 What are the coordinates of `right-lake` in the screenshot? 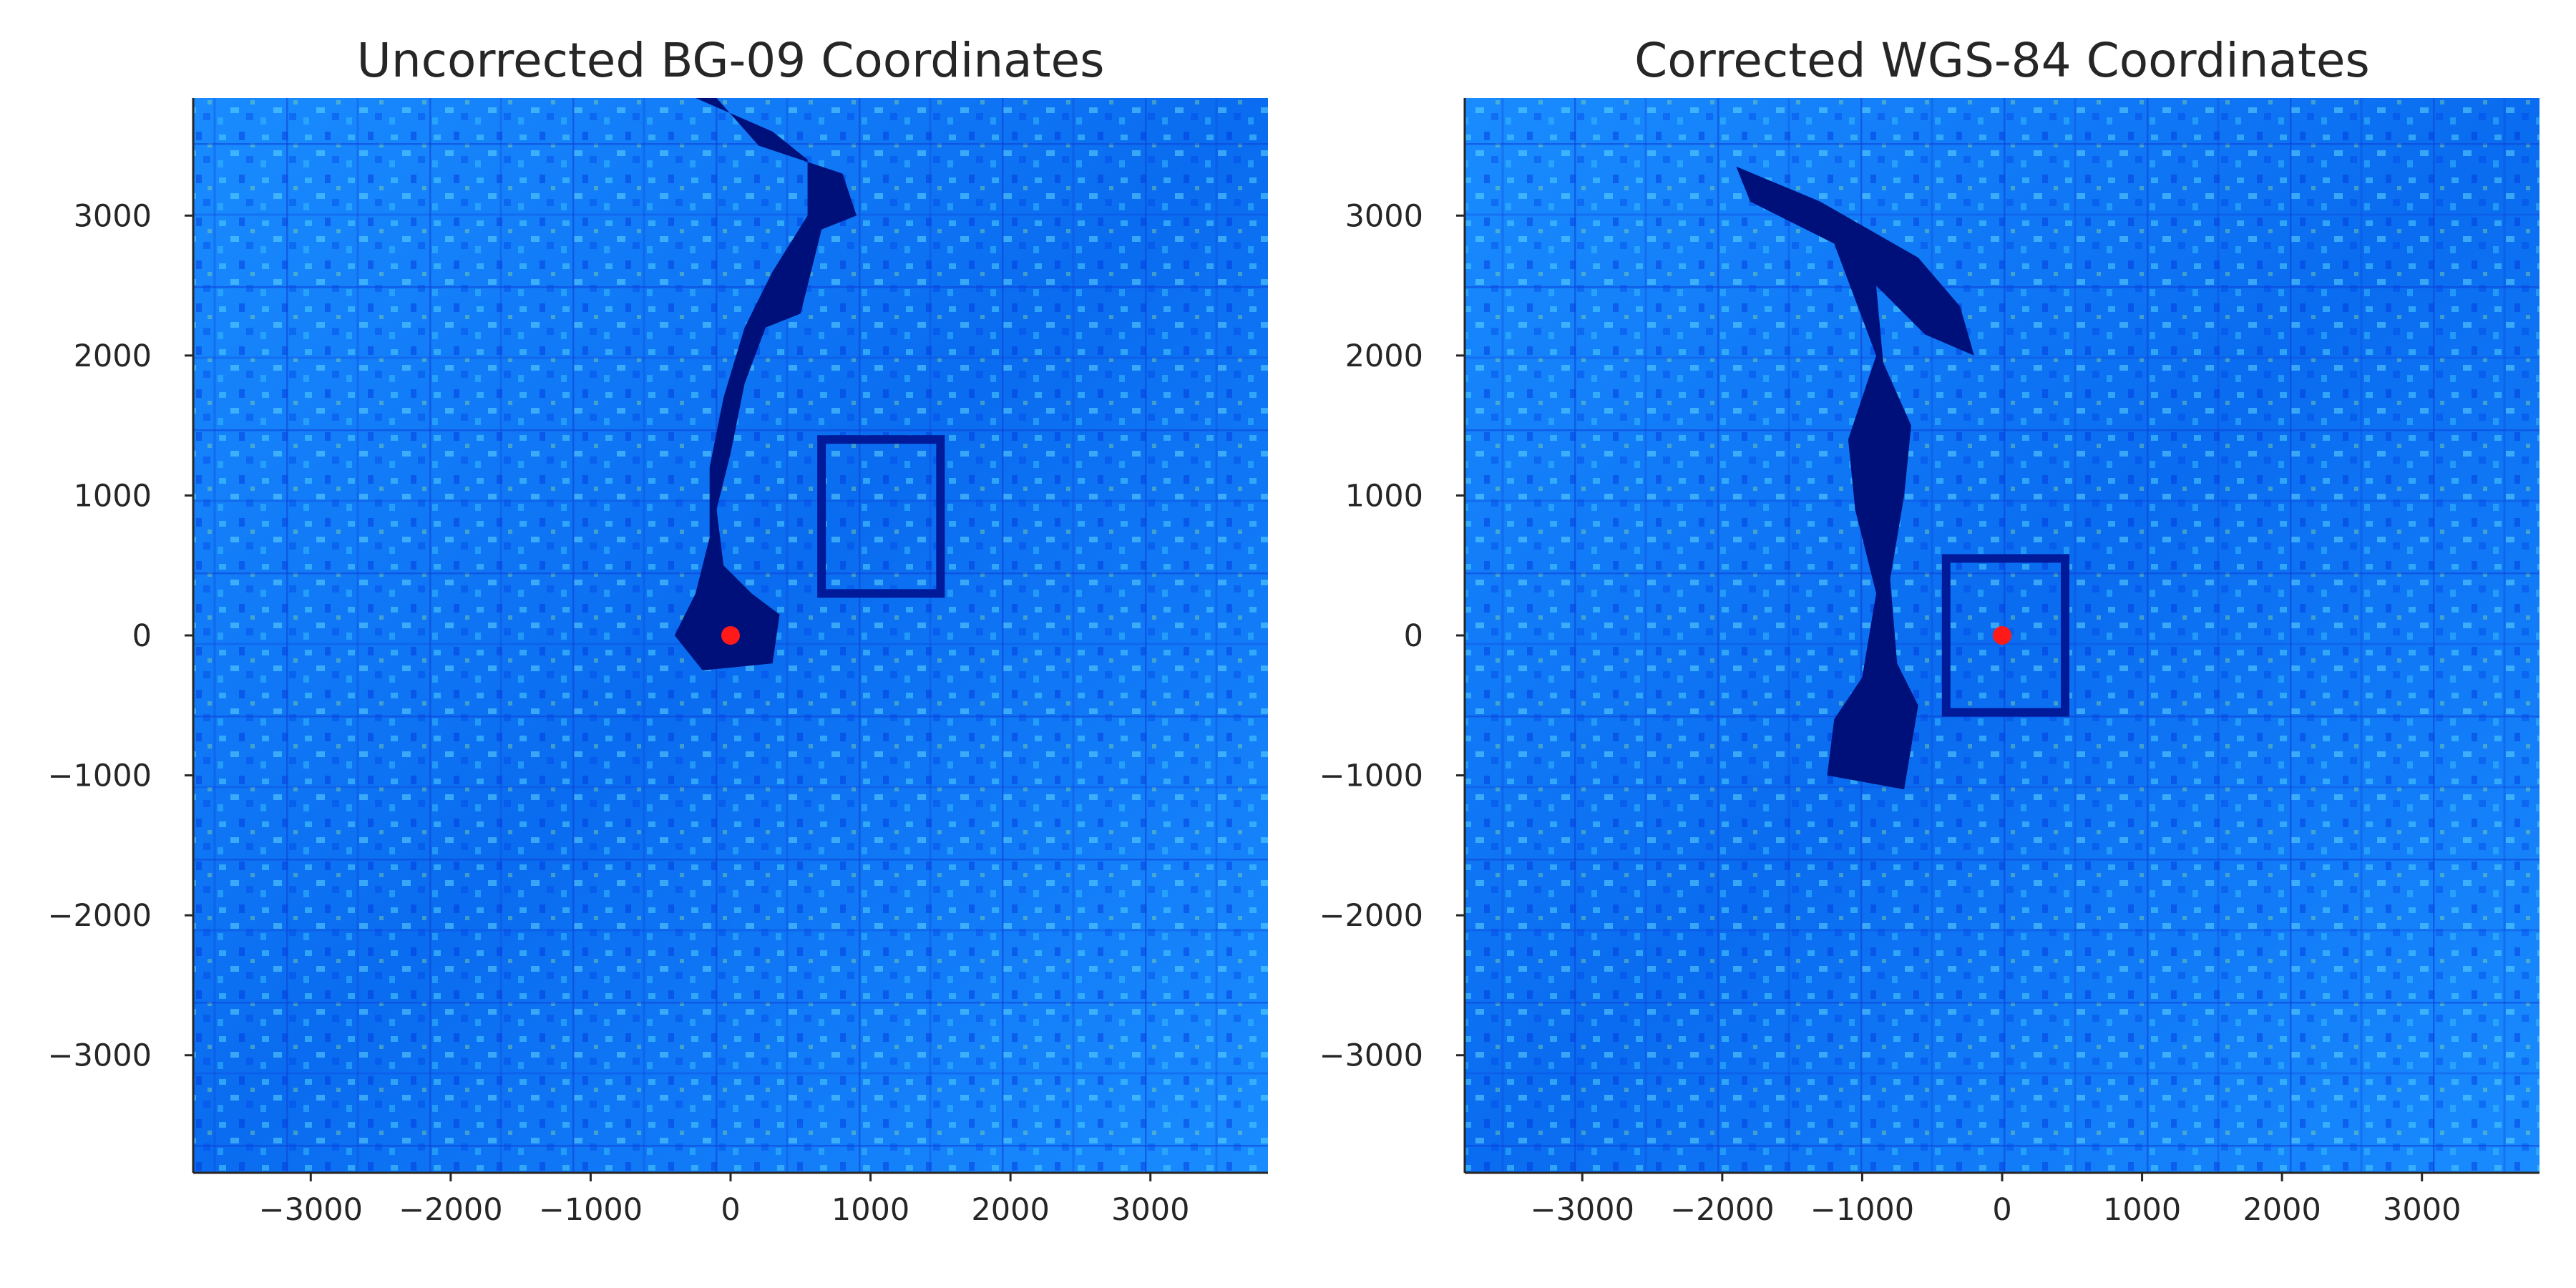 It's located at (1855, 478).